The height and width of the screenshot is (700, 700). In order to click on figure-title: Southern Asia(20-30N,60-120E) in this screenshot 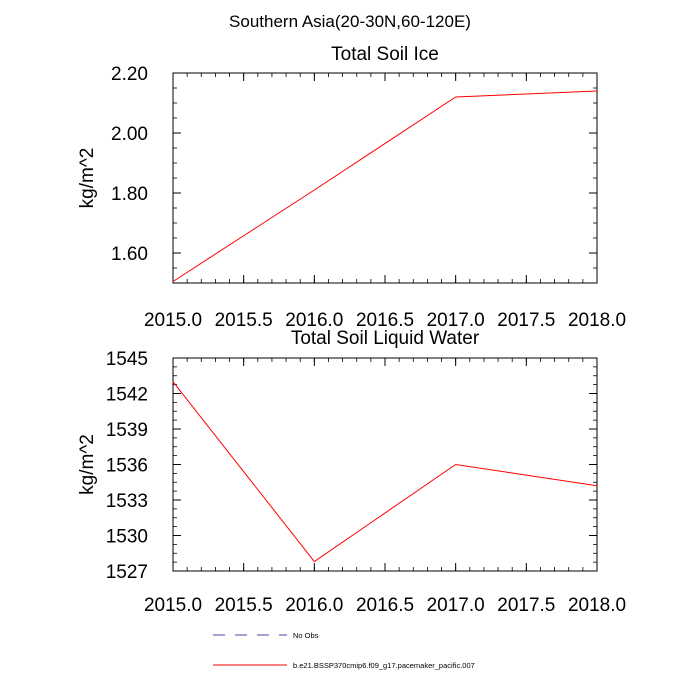, I will do `click(350, 21)`.